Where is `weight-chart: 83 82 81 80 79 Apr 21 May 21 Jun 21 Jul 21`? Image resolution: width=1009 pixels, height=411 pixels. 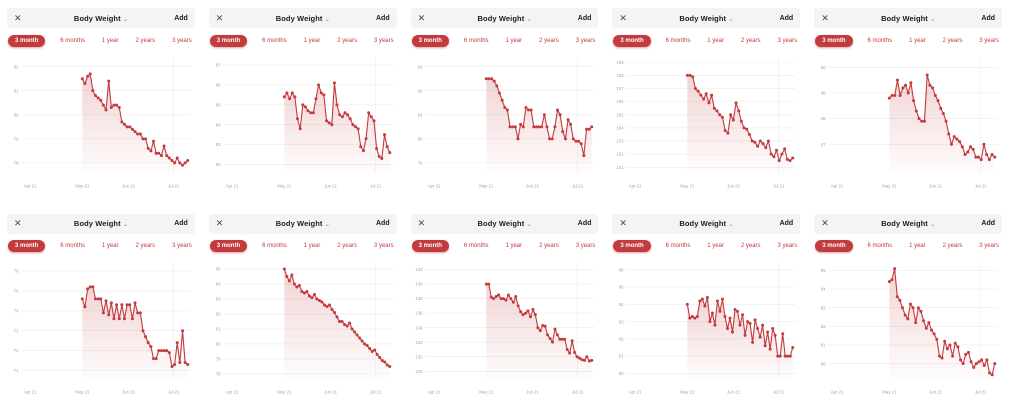 weight-chart: 83 82 81 80 79 Apr 21 May 21 Jun 21 Jul 21 is located at coordinates (505, 123).